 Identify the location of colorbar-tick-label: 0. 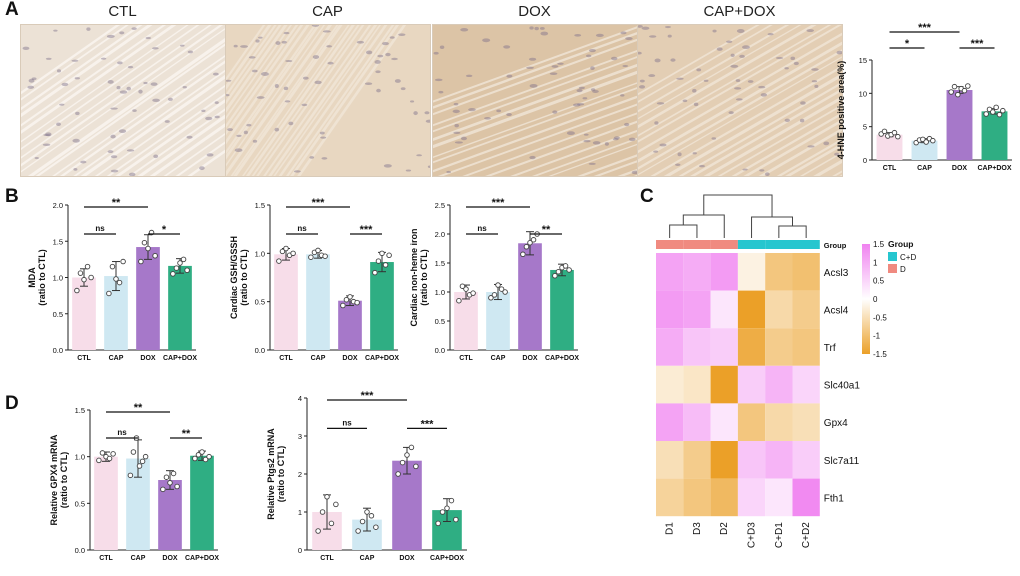
(875, 299).